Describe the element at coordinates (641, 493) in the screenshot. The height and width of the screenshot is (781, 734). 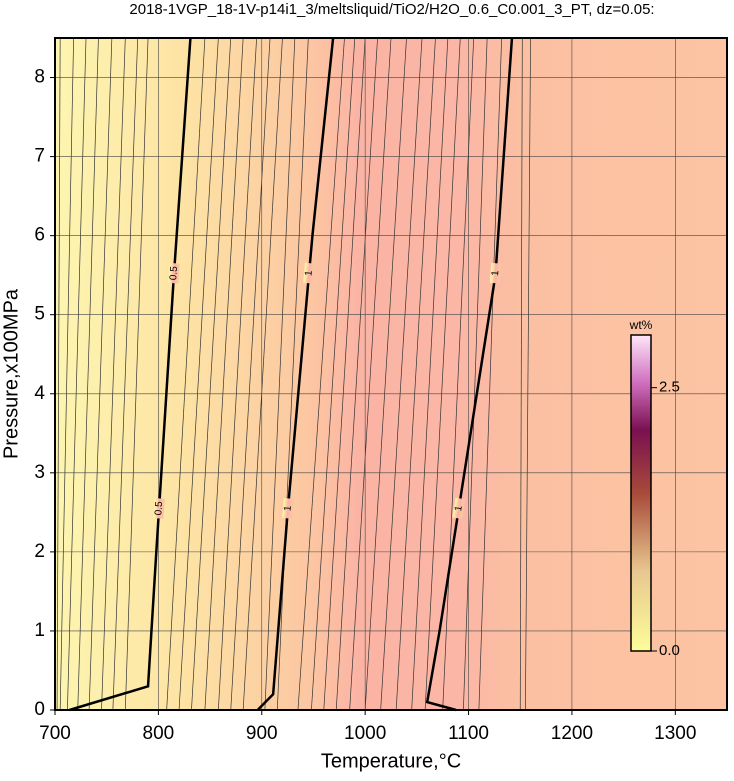
I see `colorbar` at that location.